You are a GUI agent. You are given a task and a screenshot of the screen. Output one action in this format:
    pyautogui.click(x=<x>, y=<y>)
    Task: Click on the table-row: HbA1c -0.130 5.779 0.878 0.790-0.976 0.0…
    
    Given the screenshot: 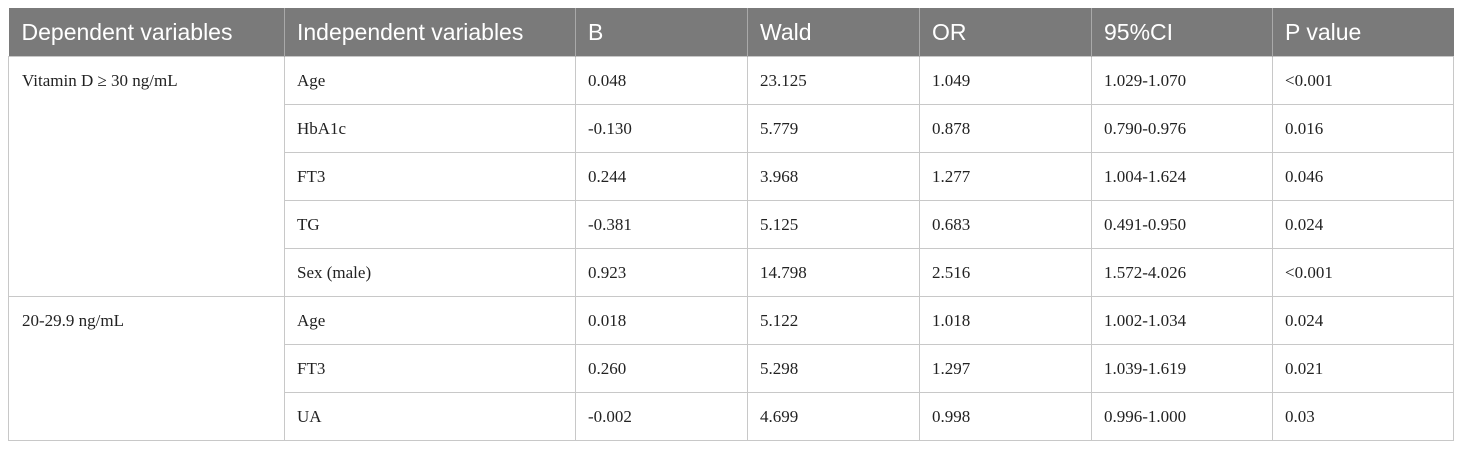 What is the action you would take?
    pyautogui.click(x=731, y=128)
    